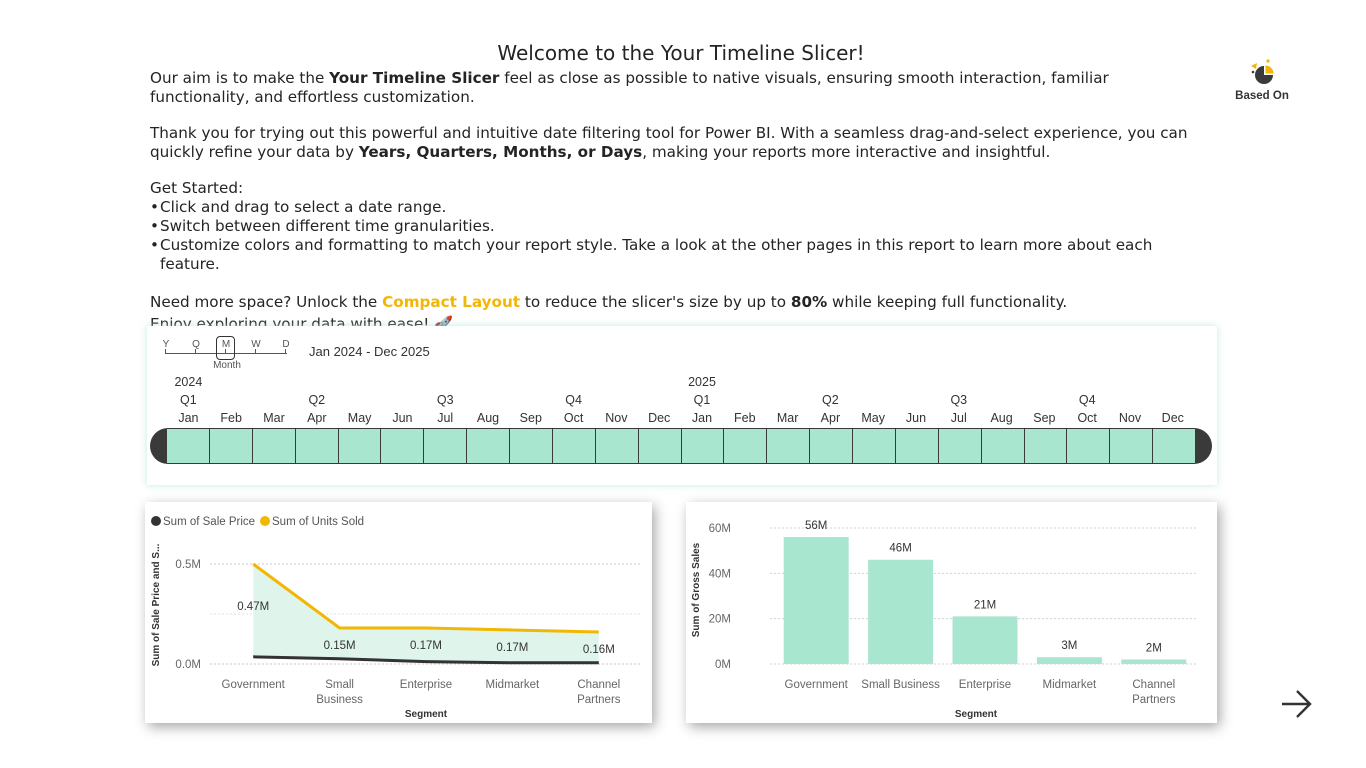 Image resolution: width=1366 pixels, height=768 pixels. Describe the element at coordinates (985, 605) in the screenshot. I see `data-label: 21M` at that location.